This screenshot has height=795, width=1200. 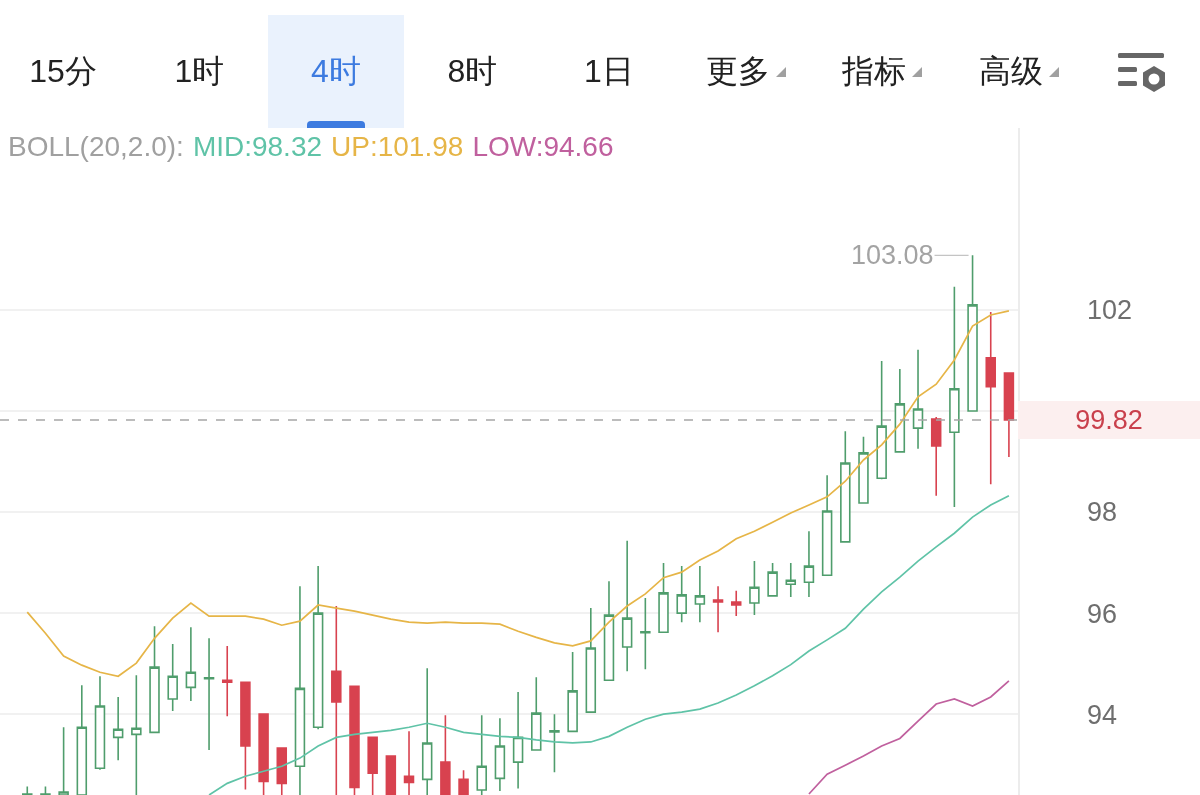 I want to click on text: 指标, so click(x=874, y=71).